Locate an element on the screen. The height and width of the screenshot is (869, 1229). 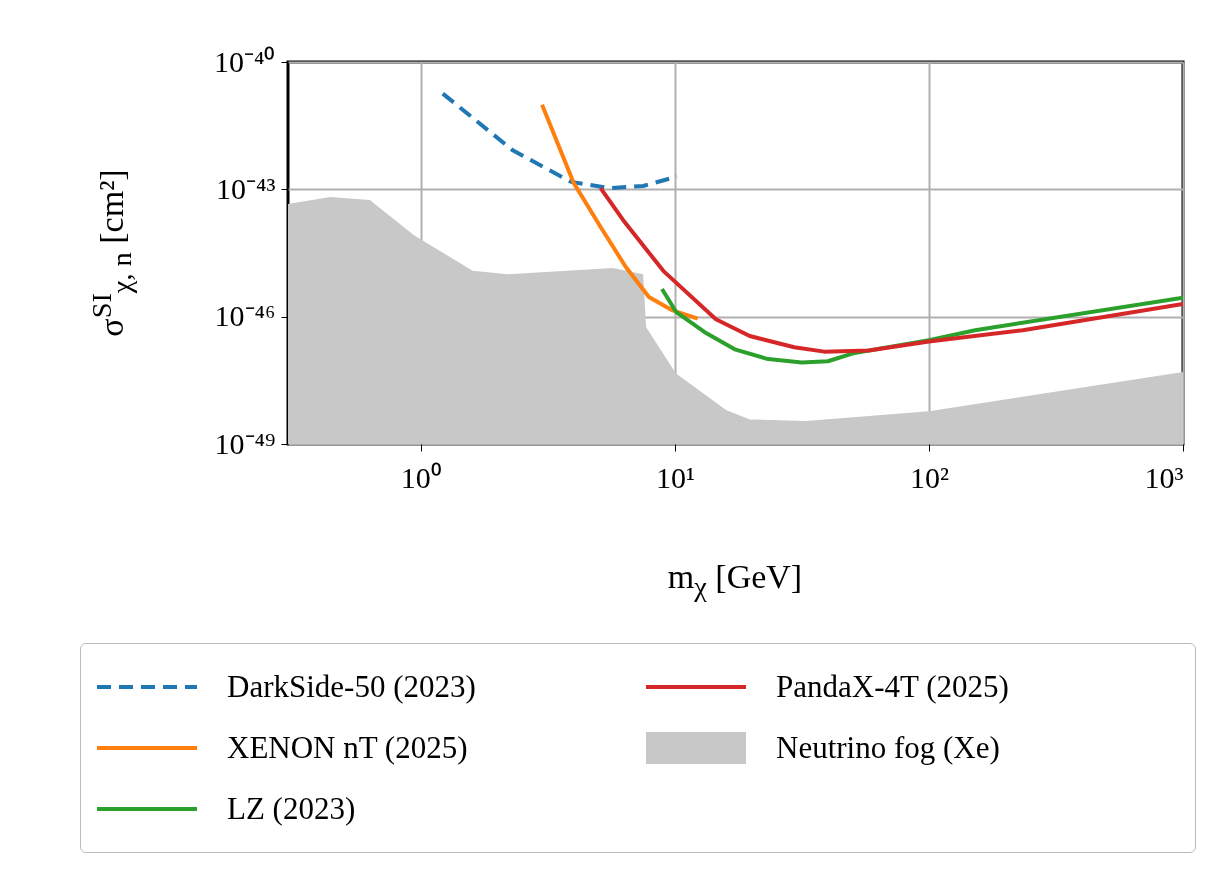
y-tick-label: 10⁻⁴⁰ is located at coordinates (245, 61).